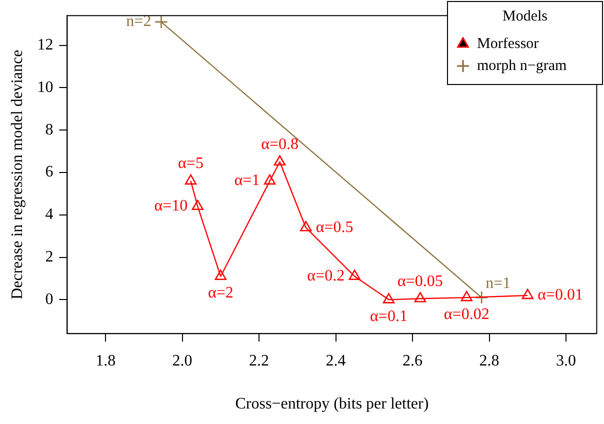 This screenshot has height=424, width=604. What do you see at coordinates (247, 181) in the screenshot?
I see `annotation: α=1` at bounding box center [247, 181].